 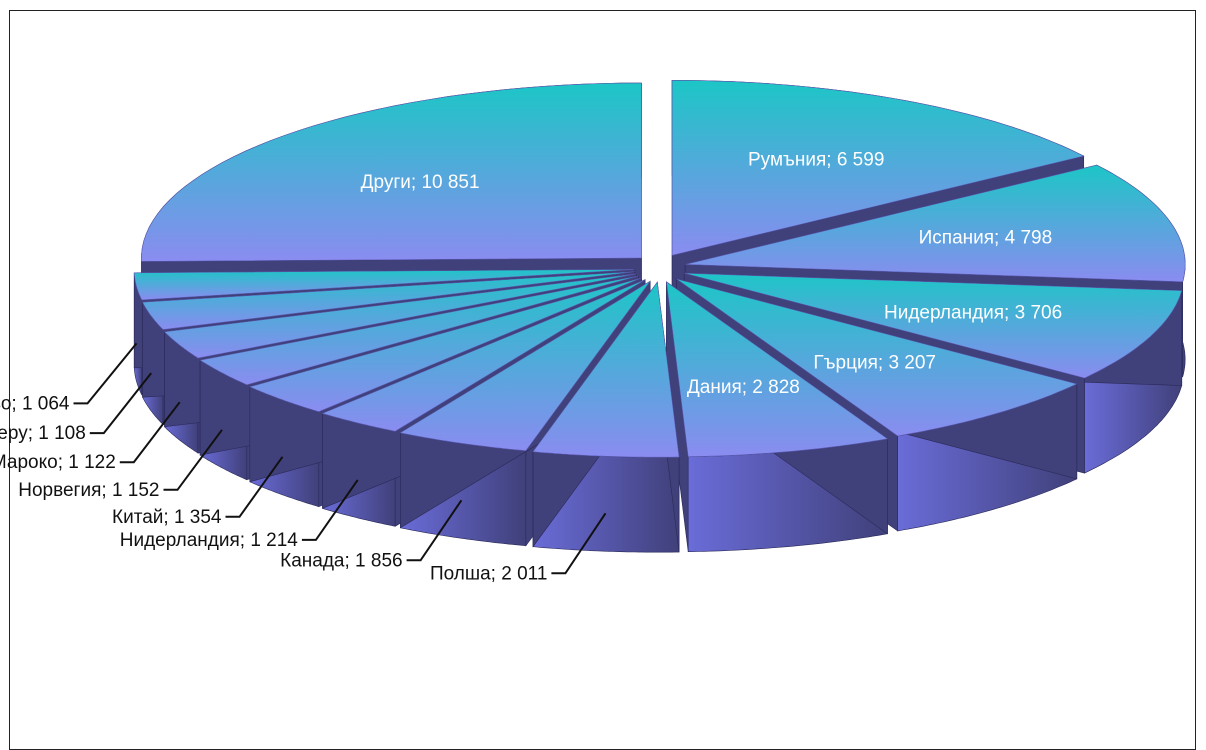 What do you see at coordinates (488, 573) in the screenshot?
I see `slice-label: Полша; 2 011` at bounding box center [488, 573].